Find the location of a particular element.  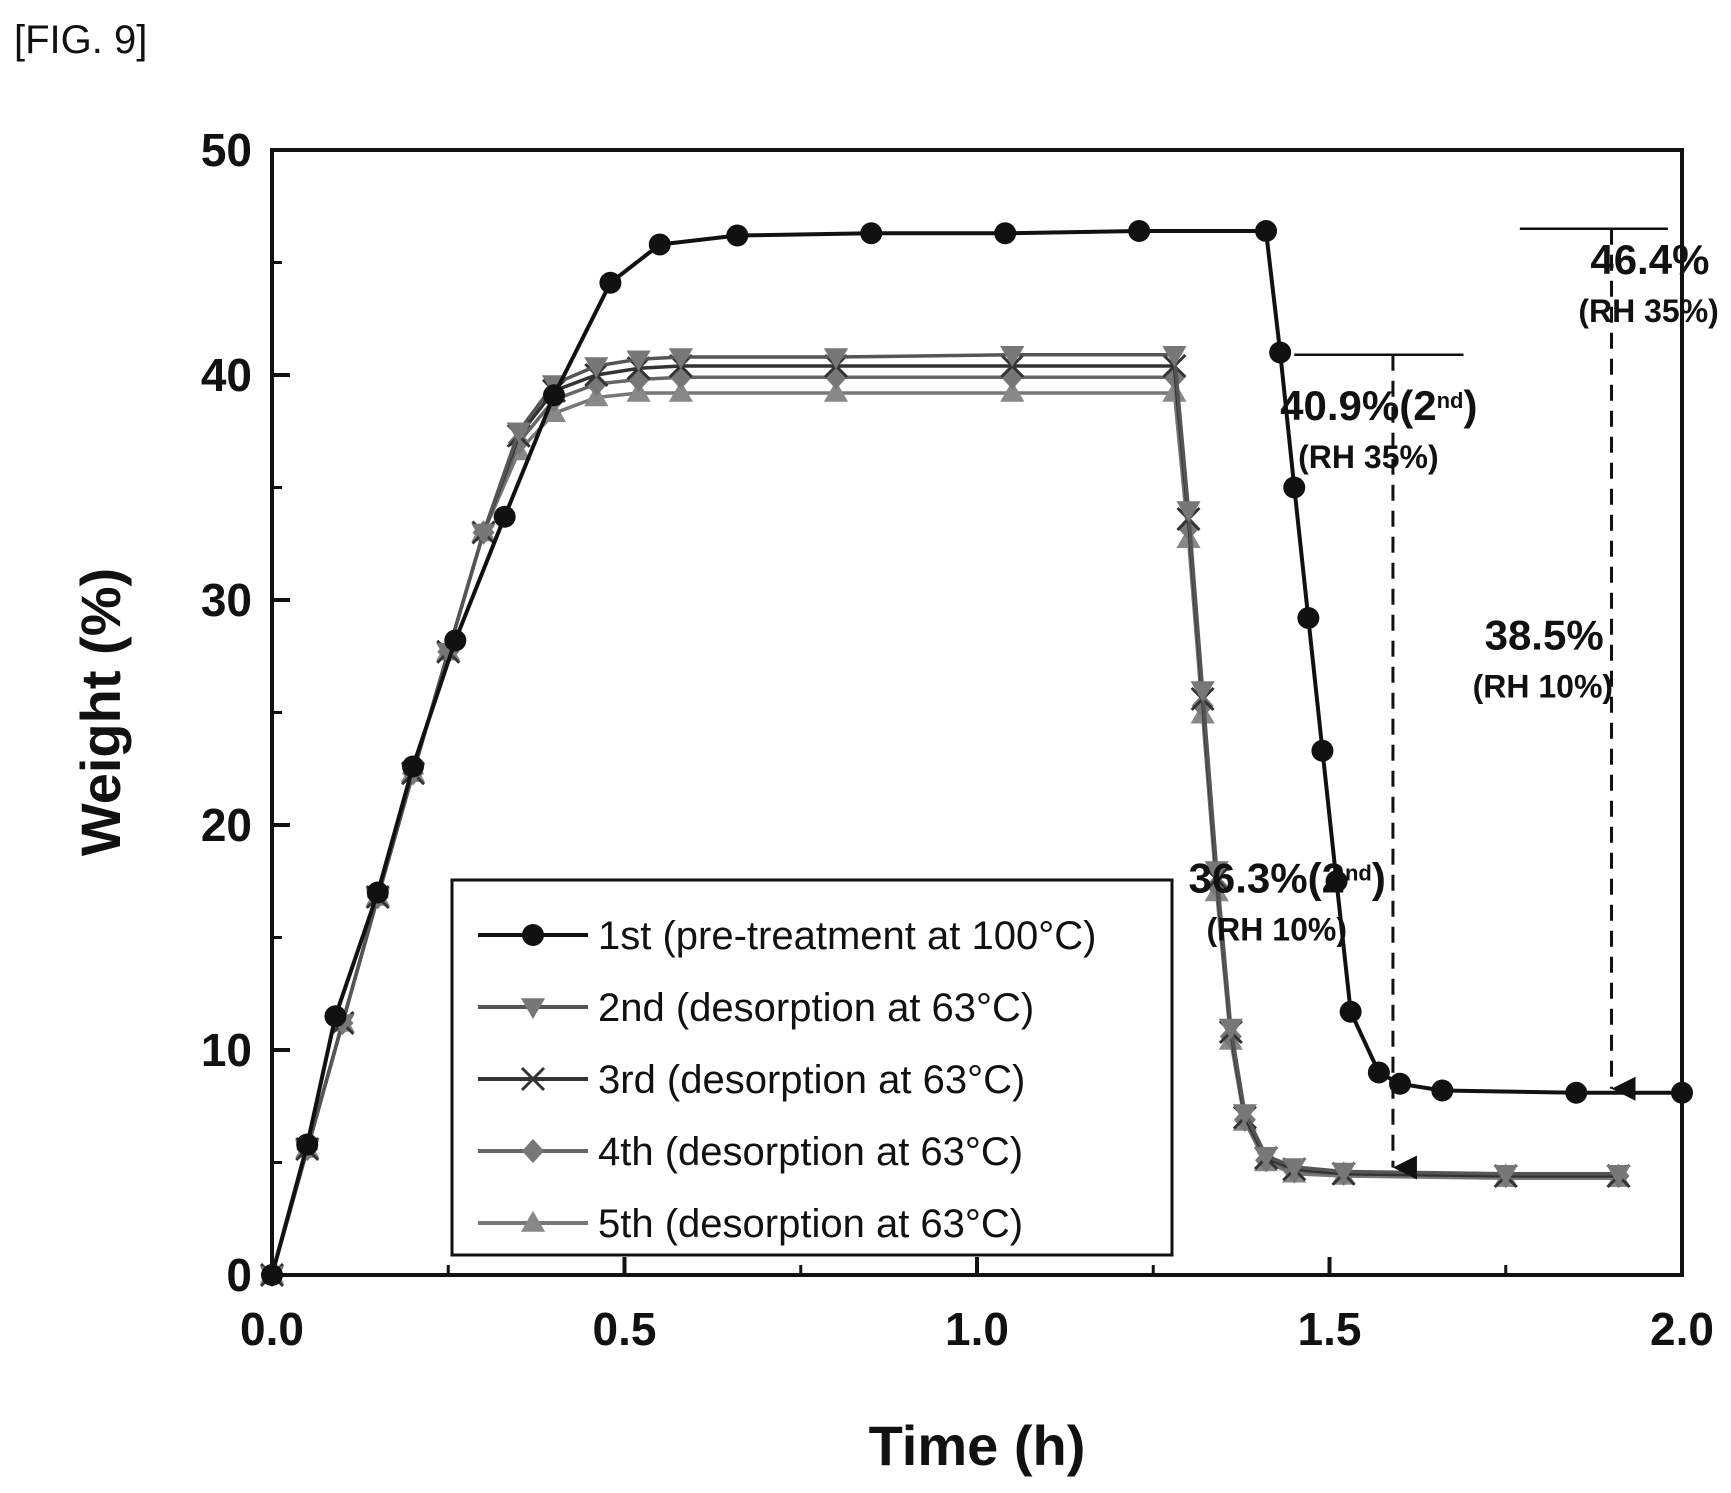

annotation-value-text: 38.5% is located at coordinates (1544, 635).